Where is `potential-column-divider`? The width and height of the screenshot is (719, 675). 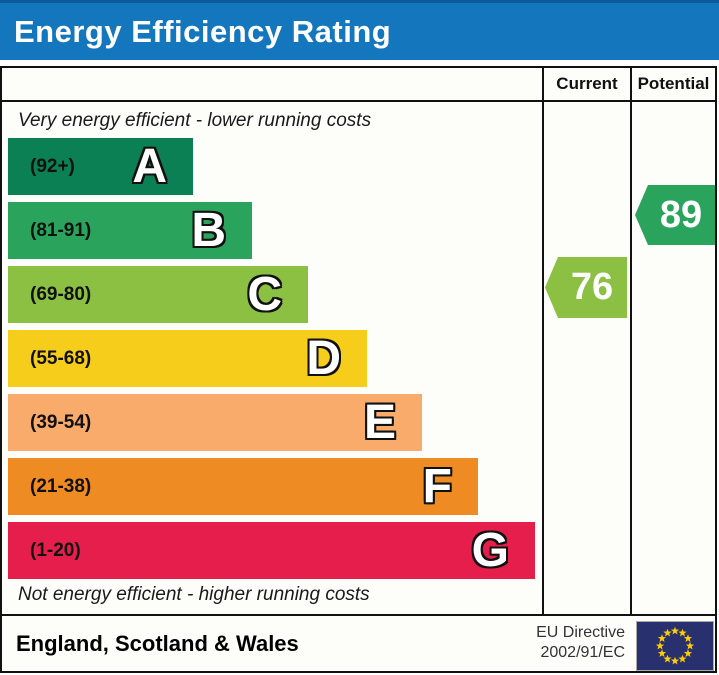
potential-column-divider is located at coordinates (631, 342).